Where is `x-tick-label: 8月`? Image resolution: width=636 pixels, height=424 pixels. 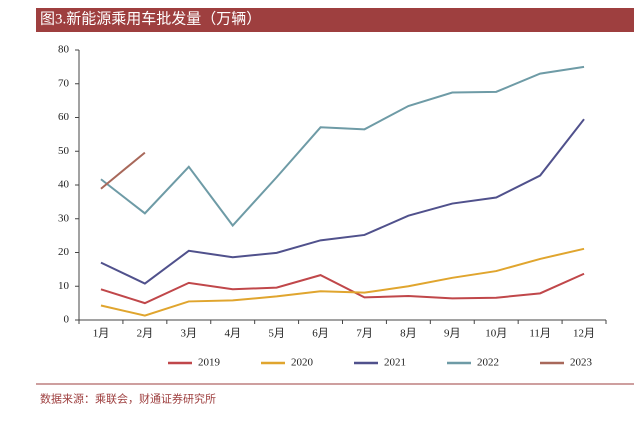
x-tick-label: 8月 is located at coordinates (408, 334).